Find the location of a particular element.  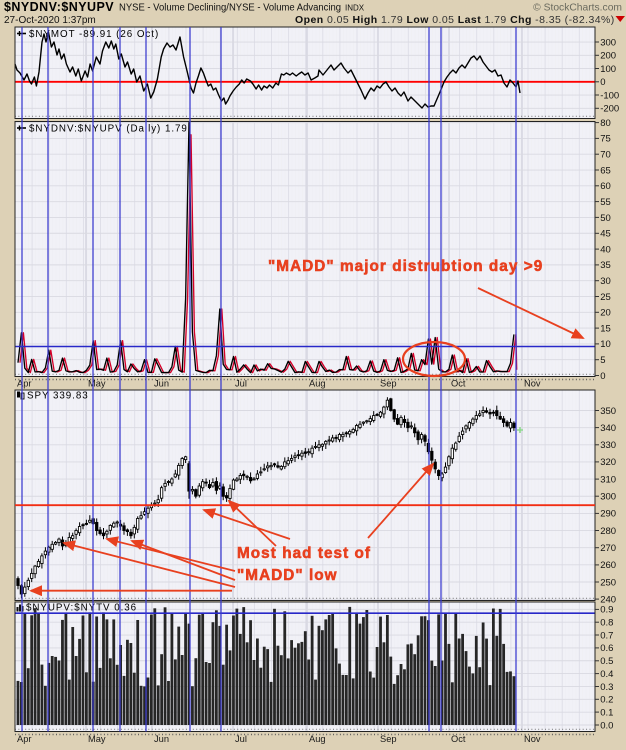

svg-text: 200 is located at coordinates (608, 56).